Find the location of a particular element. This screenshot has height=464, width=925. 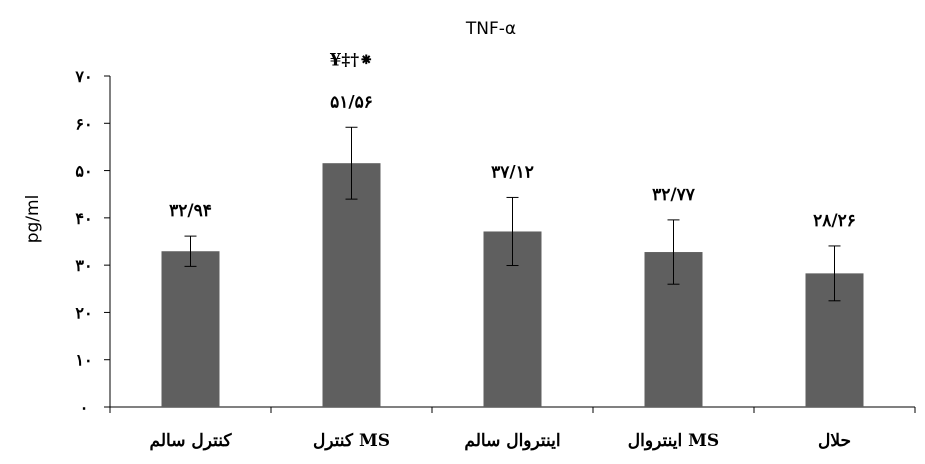

data-label: ۲۸/۲۶ is located at coordinates (834, 221).